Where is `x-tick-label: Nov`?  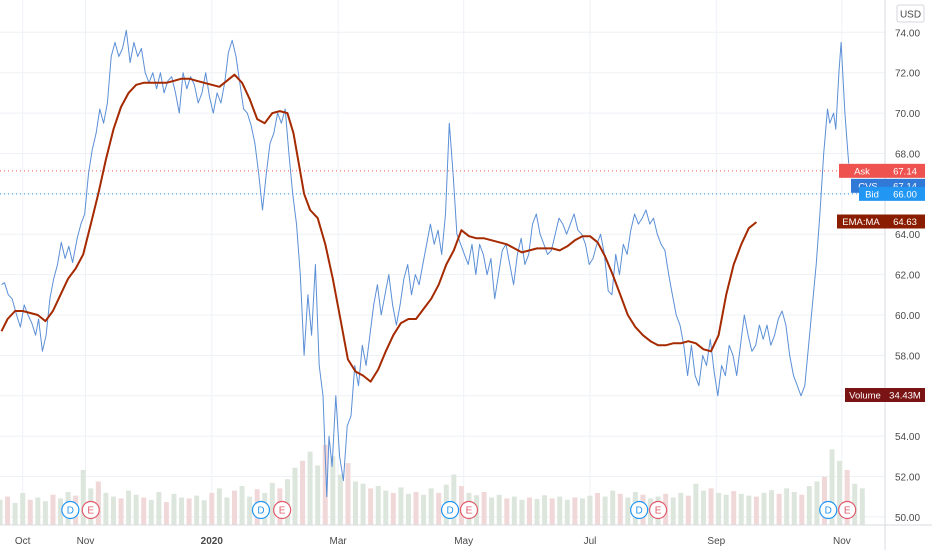 x-tick-label: Nov is located at coordinates (842, 541).